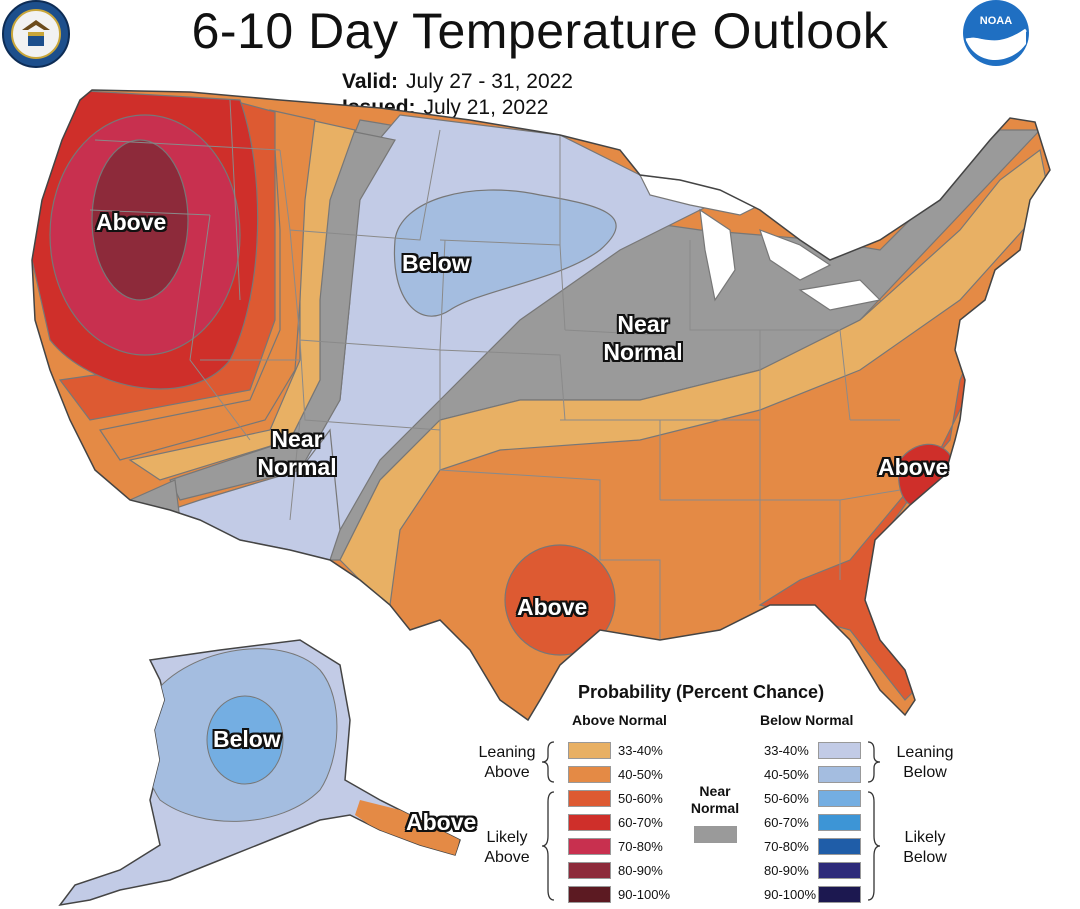  I want to click on label-alaska-panhandle-above: Above, so click(441, 822).